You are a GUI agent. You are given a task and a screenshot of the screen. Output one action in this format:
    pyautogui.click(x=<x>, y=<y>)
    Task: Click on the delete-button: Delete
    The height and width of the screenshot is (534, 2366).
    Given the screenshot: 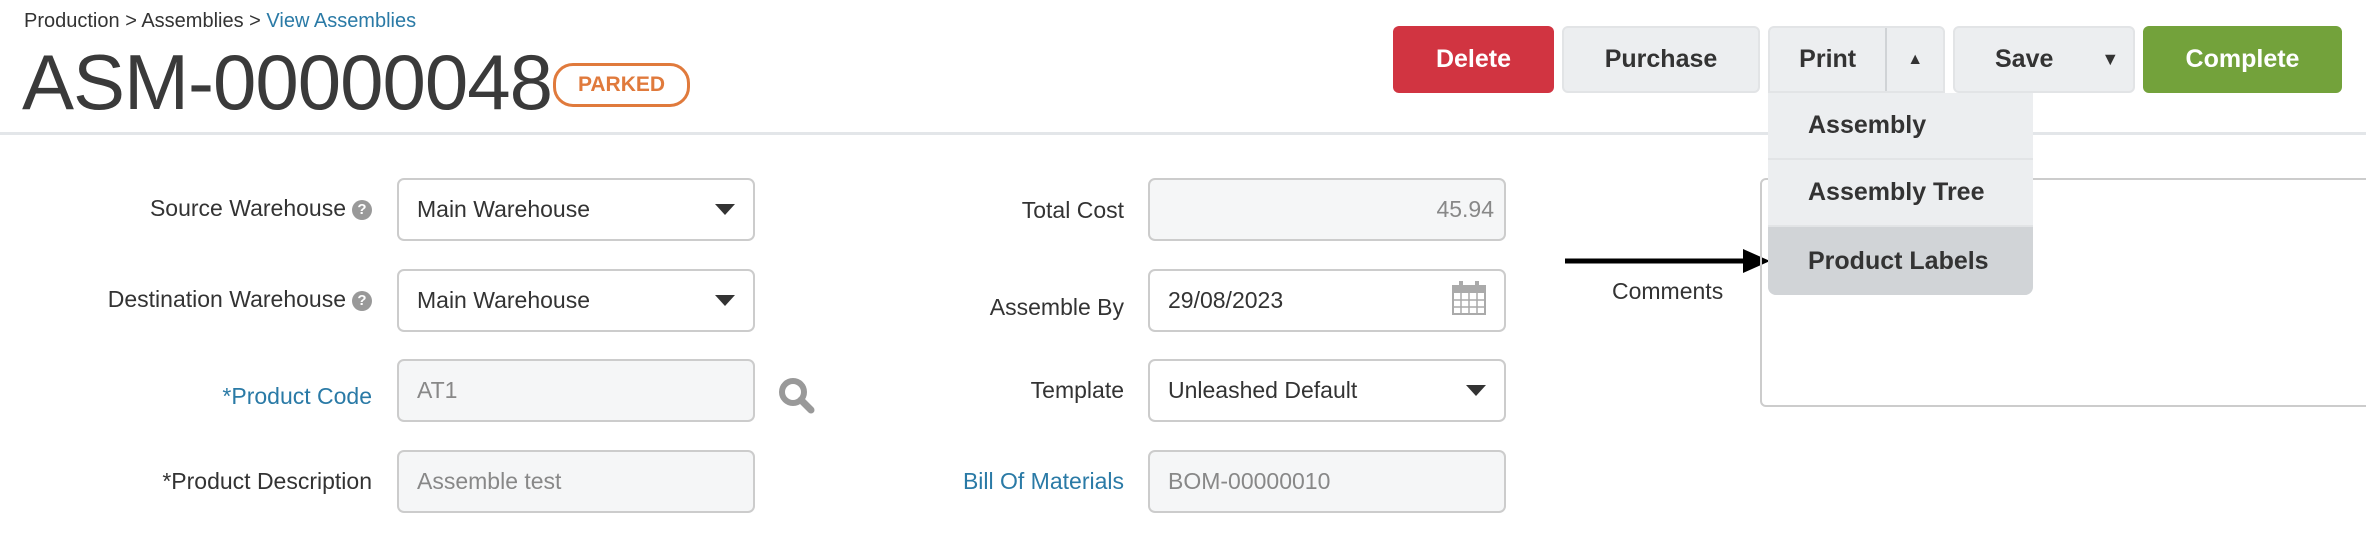 What is the action you would take?
    pyautogui.click(x=1473, y=59)
    